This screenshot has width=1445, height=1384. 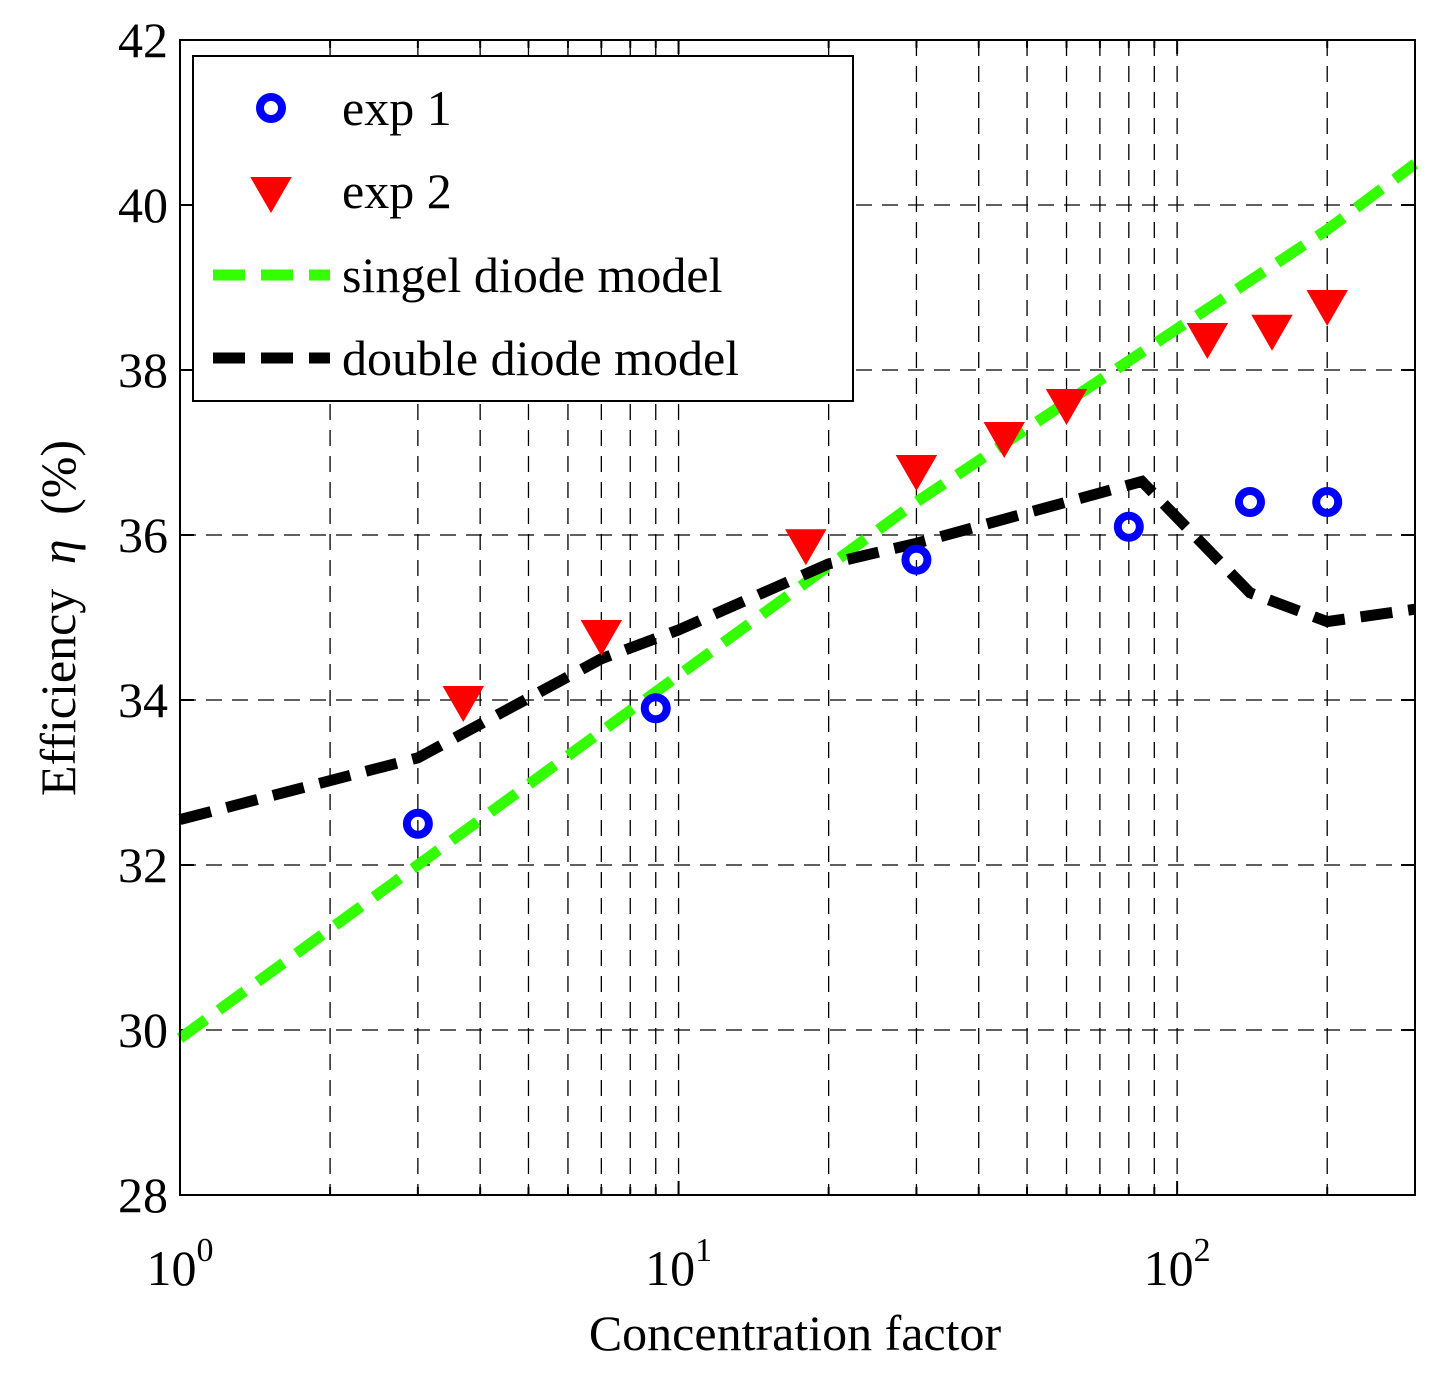 What do you see at coordinates (143, 205) in the screenshot?
I see `y-tick-label: 40` at bounding box center [143, 205].